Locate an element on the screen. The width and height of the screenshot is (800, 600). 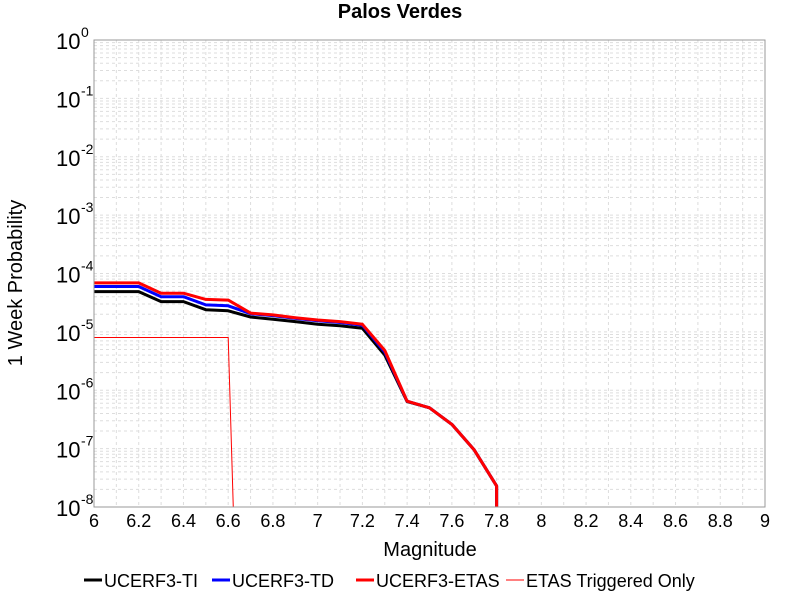
x-tick-label: 8.4 is located at coordinates (630, 521).